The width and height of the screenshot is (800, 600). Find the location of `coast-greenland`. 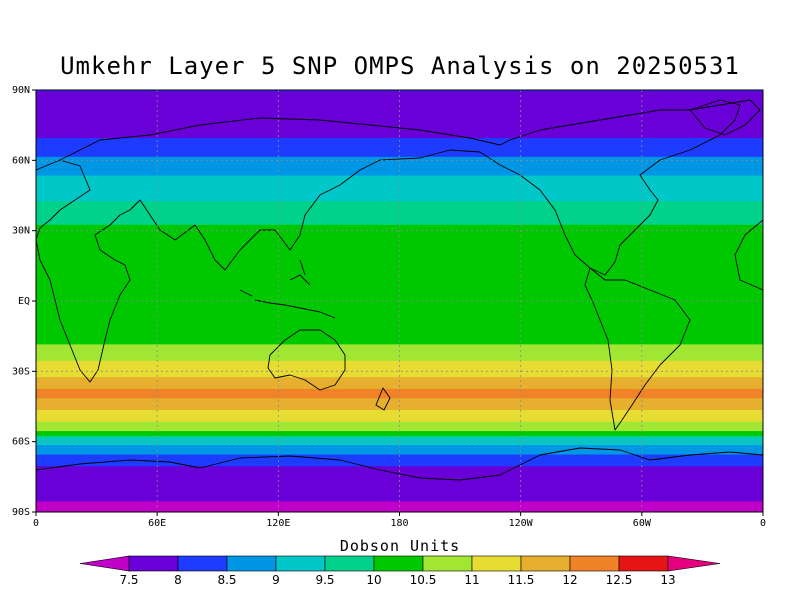

coast-greenland is located at coordinates (725, 117).